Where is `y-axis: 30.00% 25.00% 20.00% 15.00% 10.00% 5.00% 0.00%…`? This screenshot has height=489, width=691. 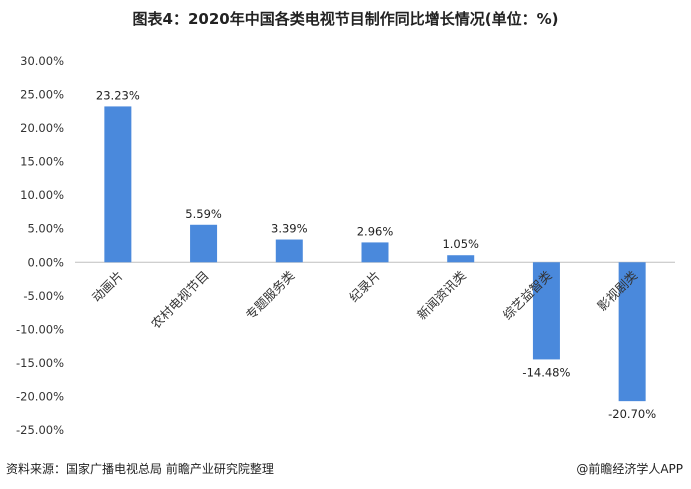 y-axis: 30.00% 25.00% 20.00% 15.00% 10.00% 5.00% 0.00%… is located at coordinates (40, 245).